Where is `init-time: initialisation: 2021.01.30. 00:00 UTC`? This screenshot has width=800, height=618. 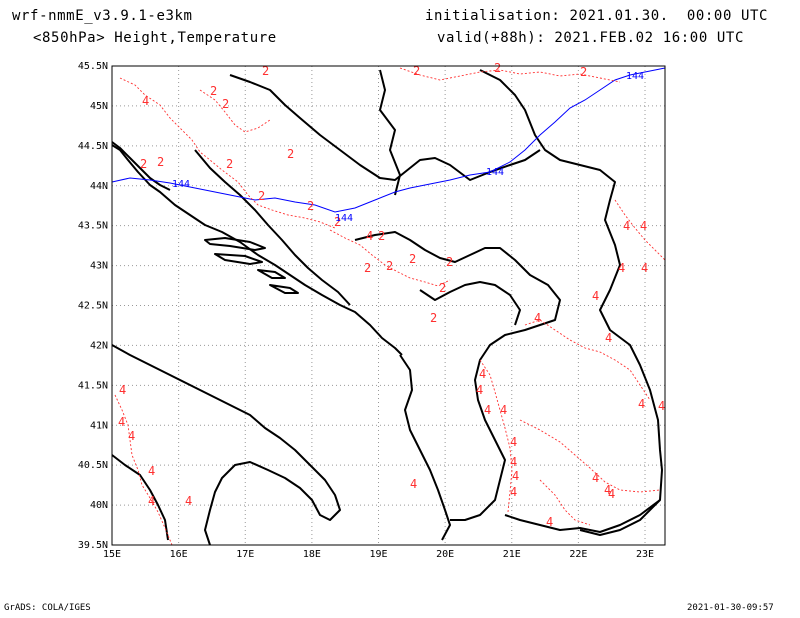
init-time: initialisation: 2021.01.30. 00:00 UTC is located at coordinates (597, 16).